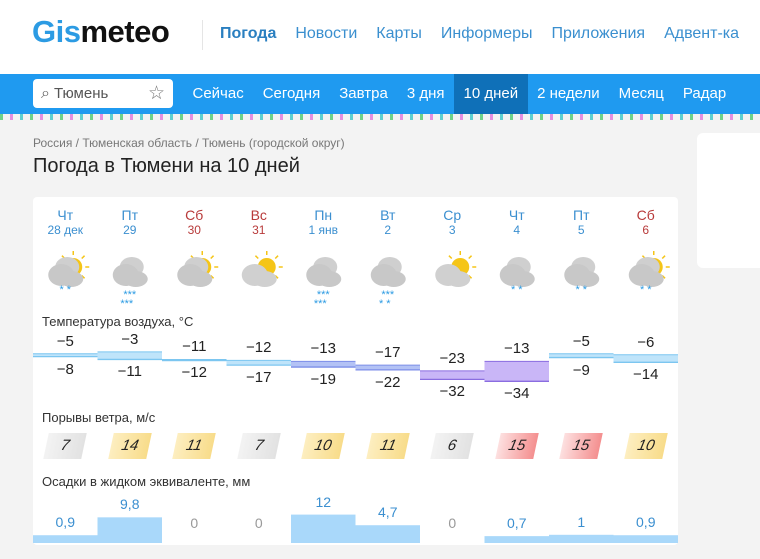 This screenshot has width=760, height=559. I want to click on day-date: 3, so click(452, 230).